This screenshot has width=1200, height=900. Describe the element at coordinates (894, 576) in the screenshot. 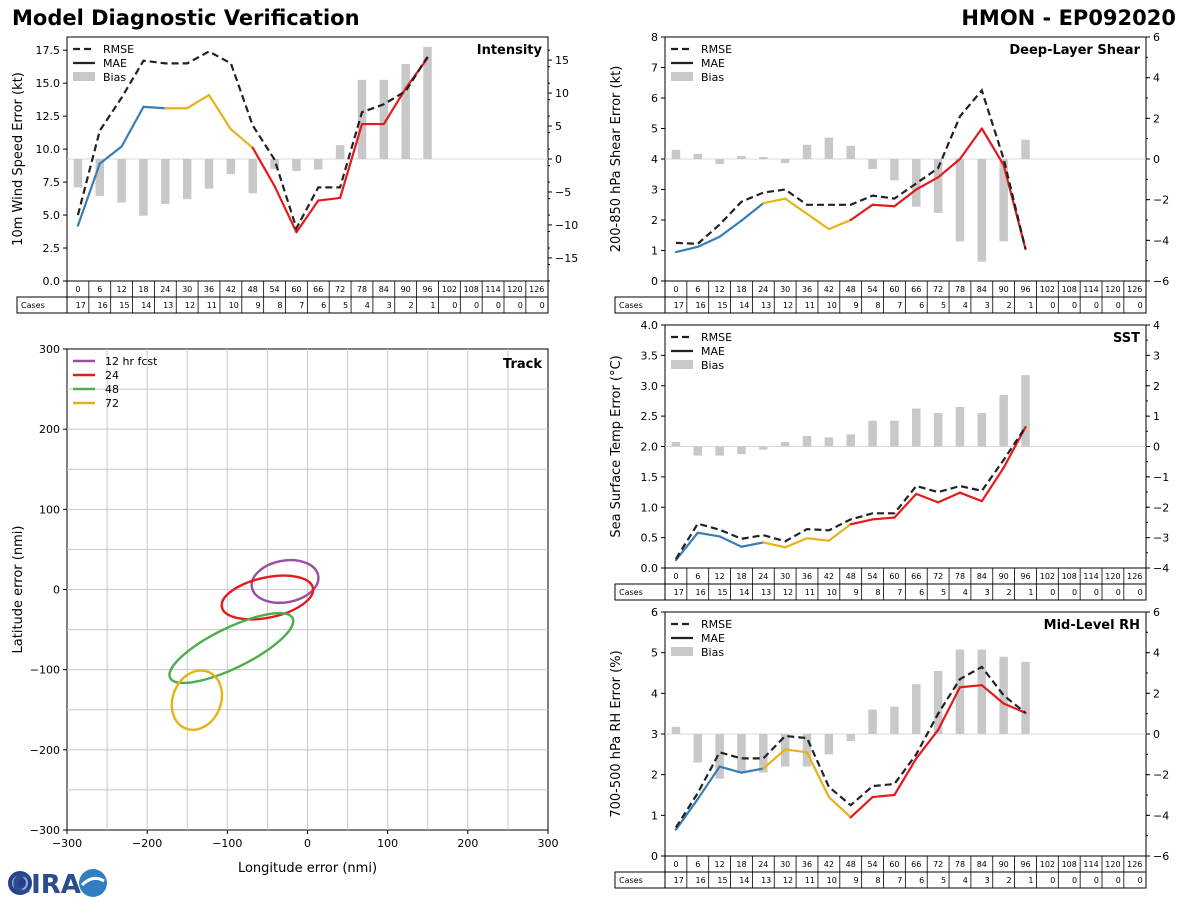

I see `forecast-hour: 60` at that location.